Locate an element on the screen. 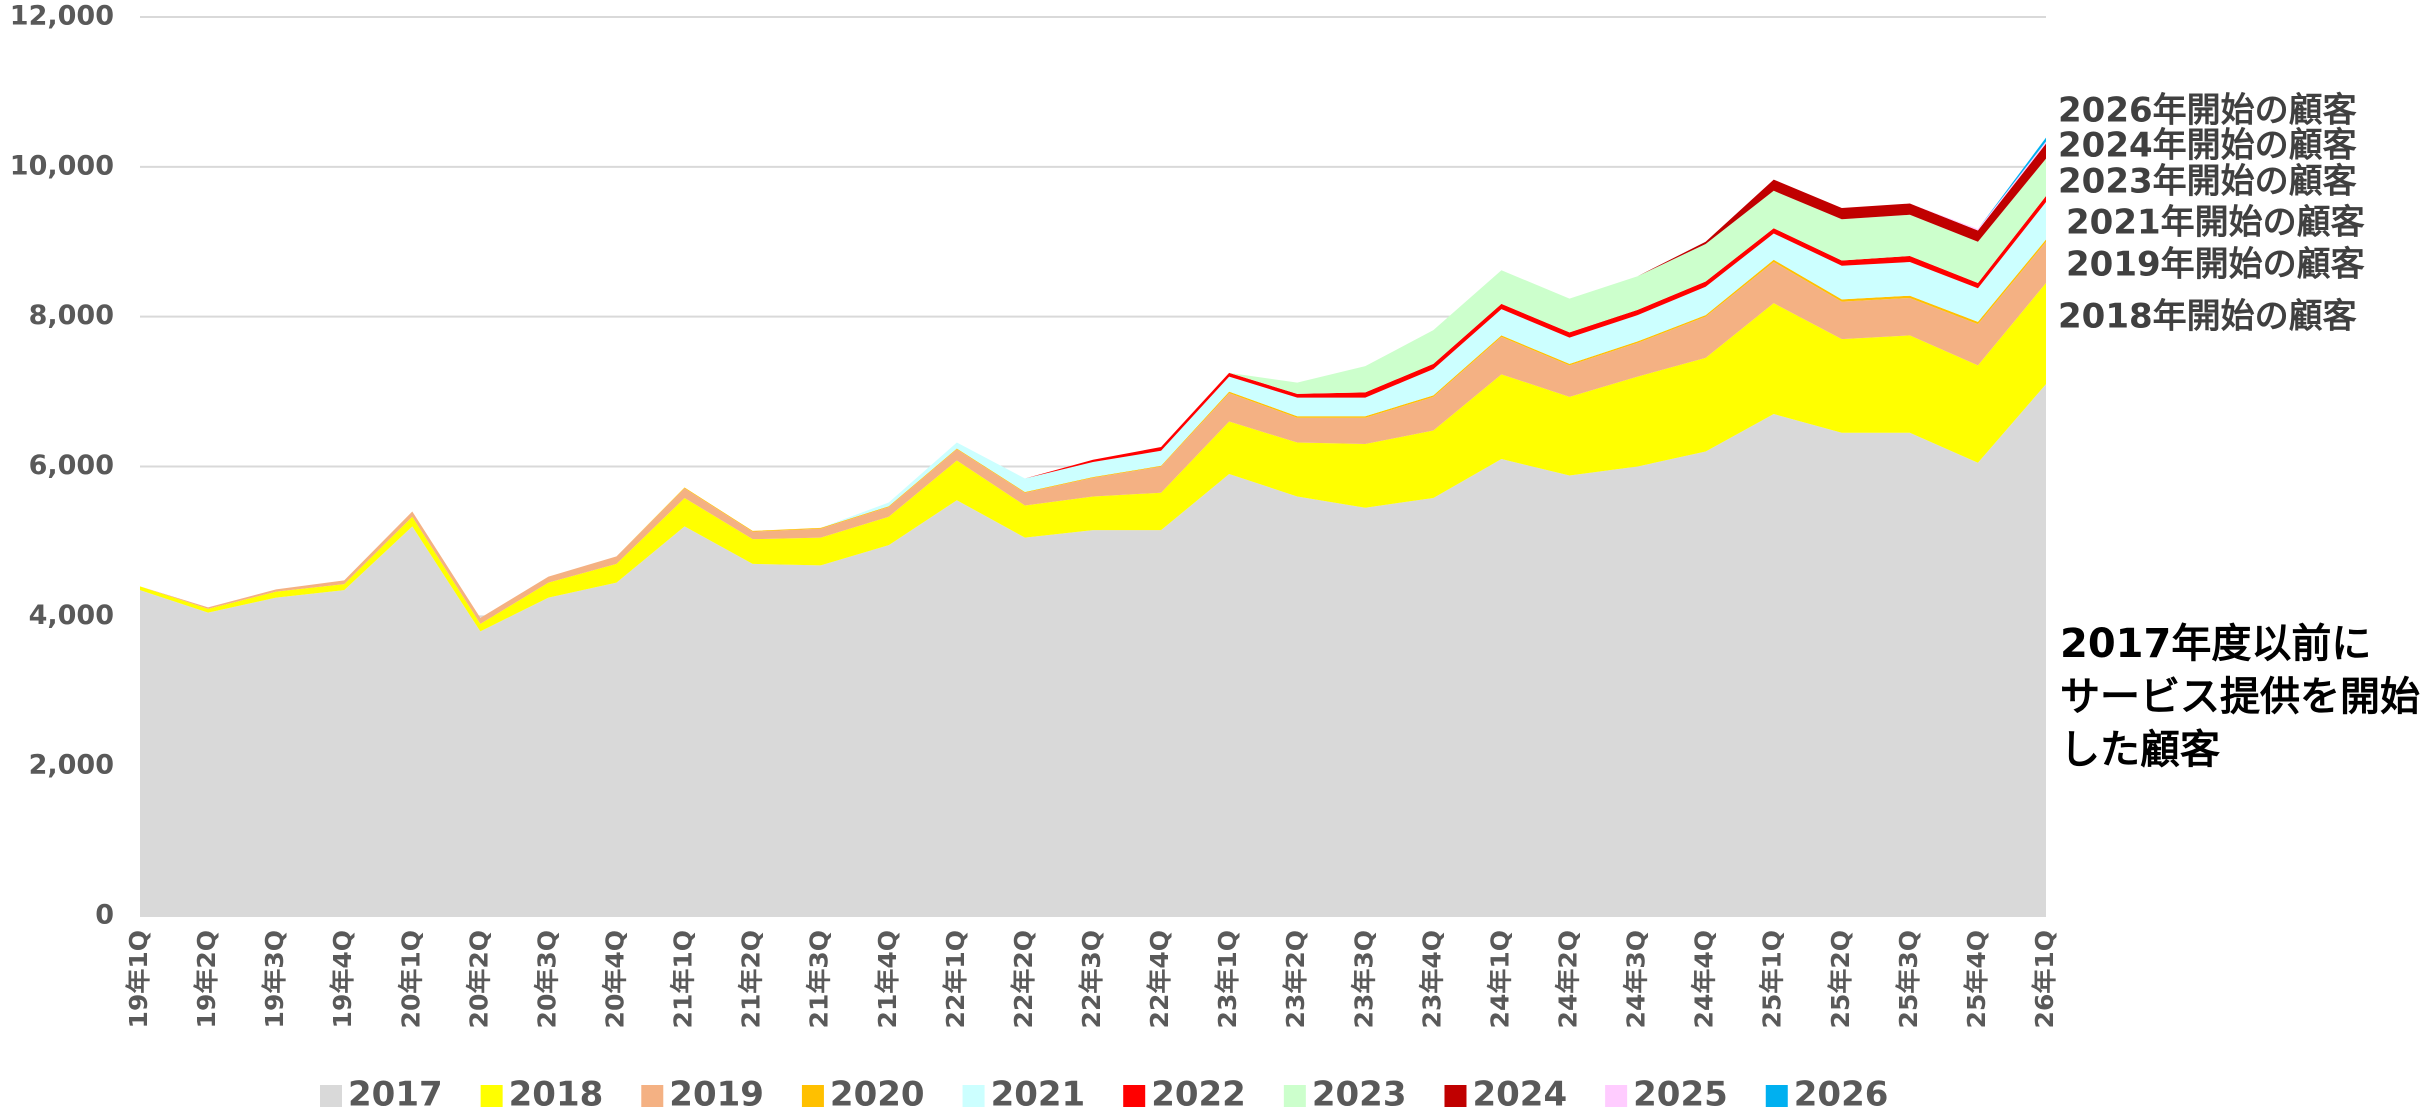 Image resolution: width=2420 pixels, height=1109 pixels. y-tick-label: 10,000 is located at coordinates (62, 165).